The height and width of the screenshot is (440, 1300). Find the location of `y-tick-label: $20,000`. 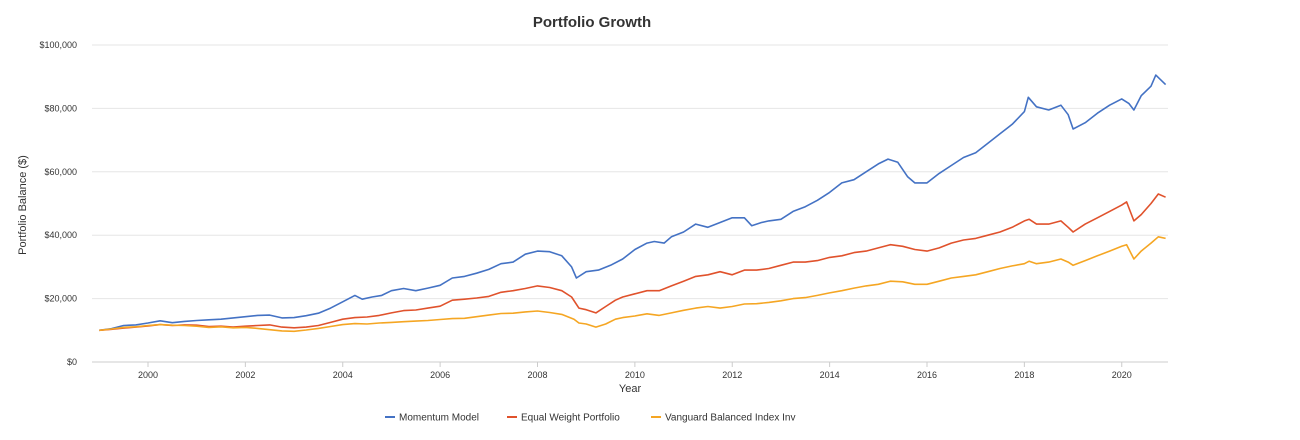

y-tick-label: $20,000 is located at coordinates (60, 299).